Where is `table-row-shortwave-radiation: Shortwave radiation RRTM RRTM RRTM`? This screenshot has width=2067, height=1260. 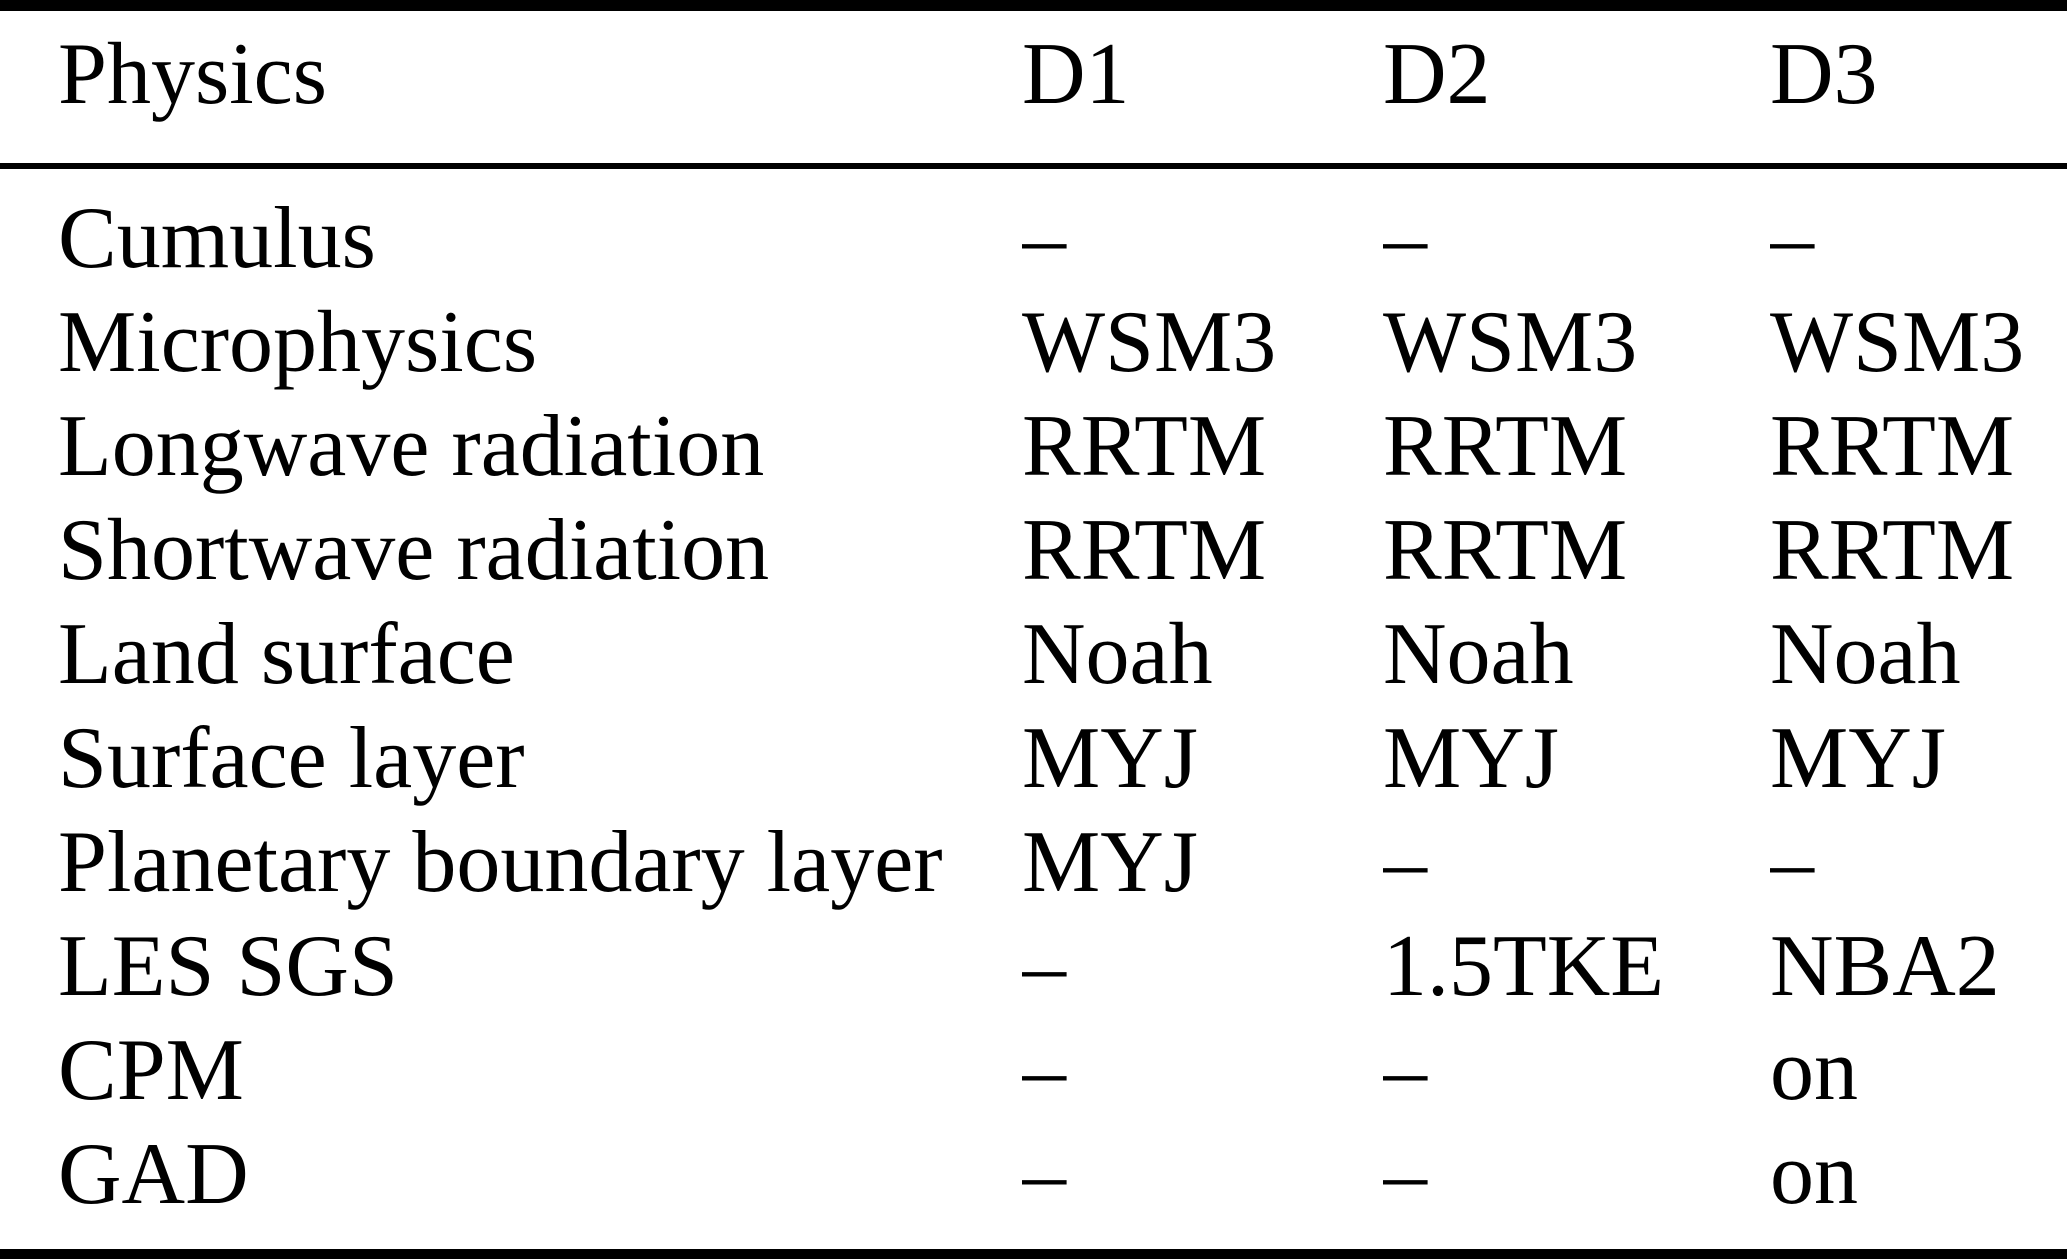
table-row-shortwave-radiation: Shortwave radiation RRTM RRTM RRTM is located at coordinates (1033, 551).